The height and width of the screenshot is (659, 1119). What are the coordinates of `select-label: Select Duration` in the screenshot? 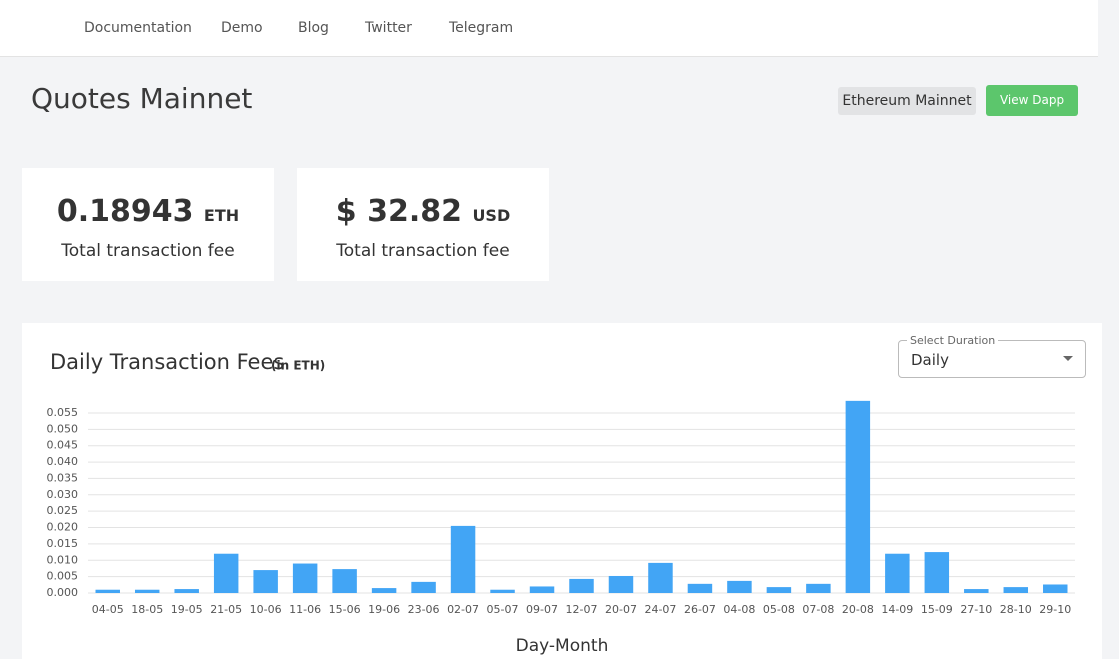 It's located at (953, 340).